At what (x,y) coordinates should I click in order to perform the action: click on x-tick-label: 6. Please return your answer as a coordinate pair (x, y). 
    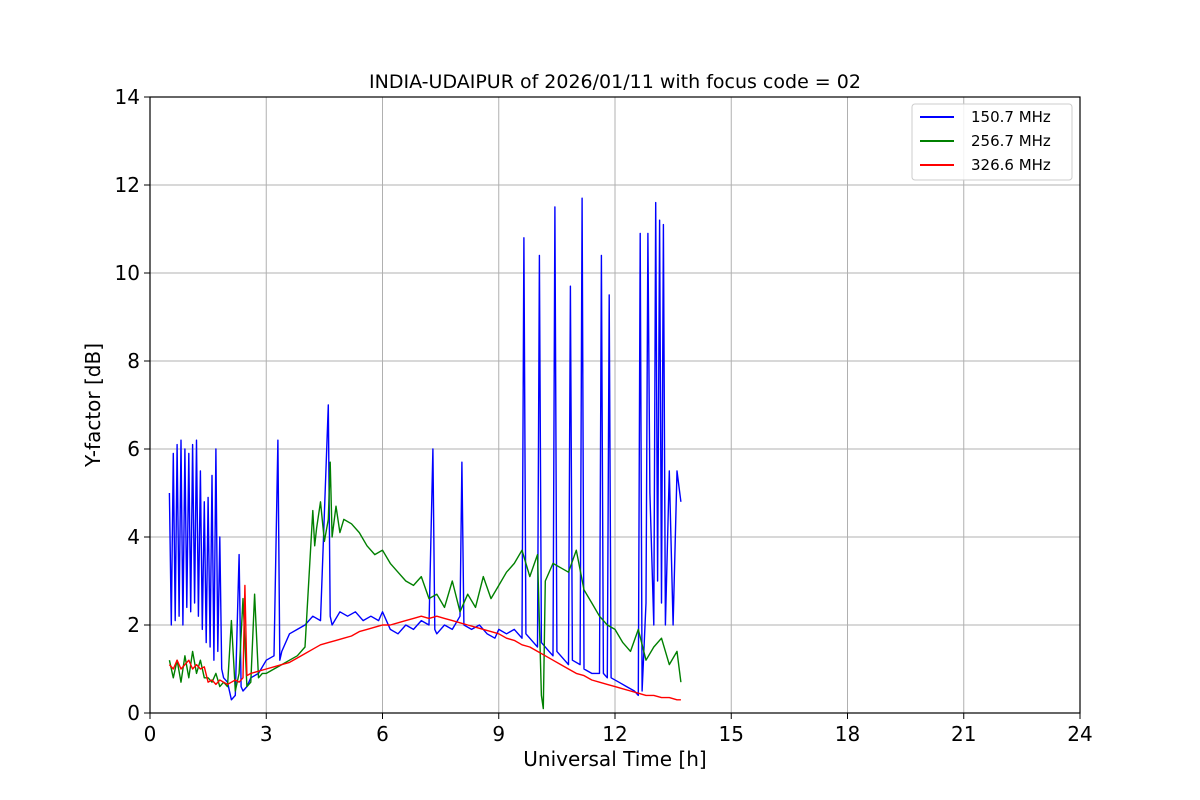
    Looking at the image, I should click on (382, 734).